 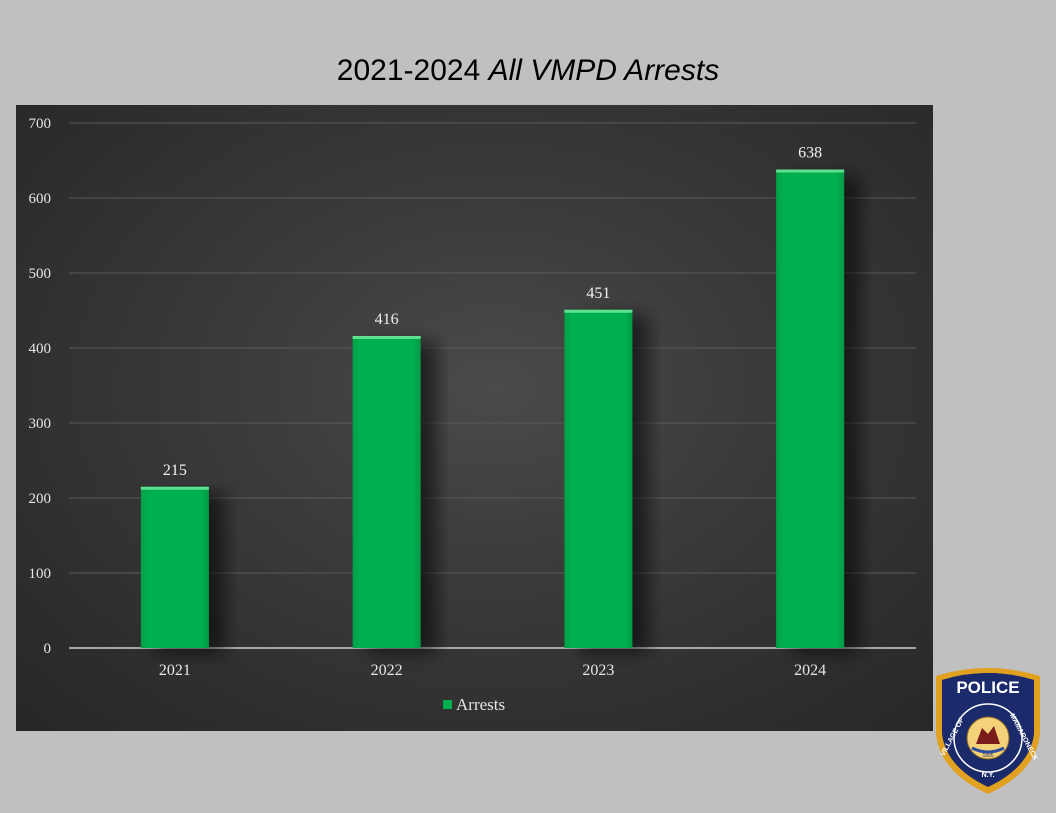 What do you see at coordinates (810, 408) in the screenshot?
I see `bar-2024` at bounding box center [810, 408].